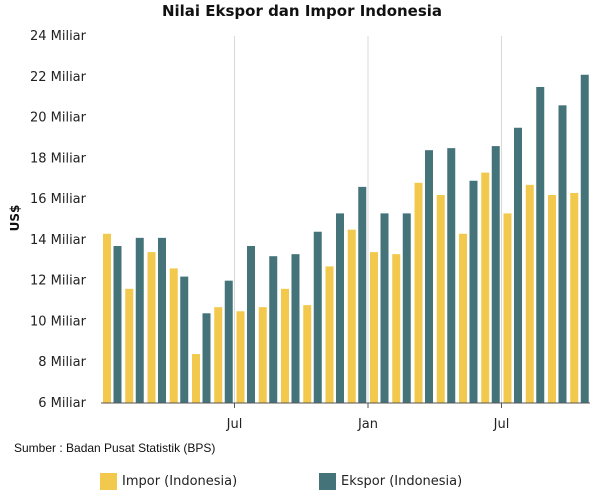 Image resolution: width=604 pixels, height=498 pixels. What do you see at coordinates (58, 281) in the screenshot?
I see `y-tick-label: 12 Miliar` at bounding box center [58, 281].